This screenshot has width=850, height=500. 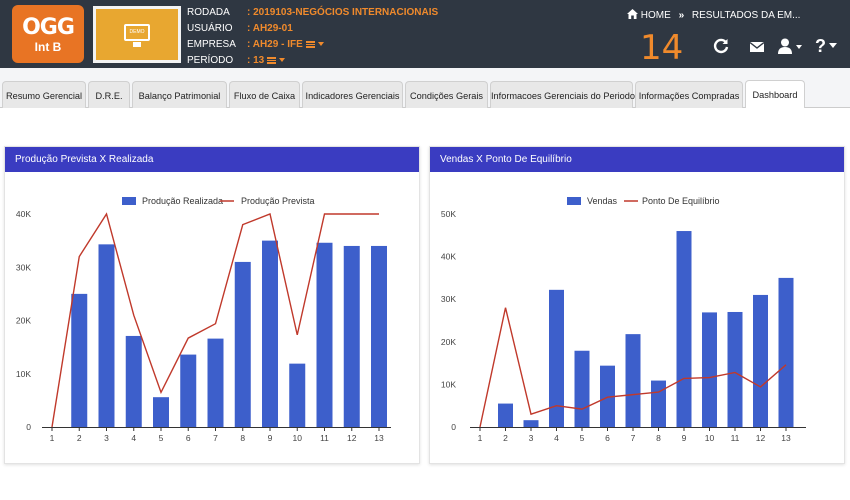 I want to click on legend-label-bar: Vendas, so click(x=602, y=201).